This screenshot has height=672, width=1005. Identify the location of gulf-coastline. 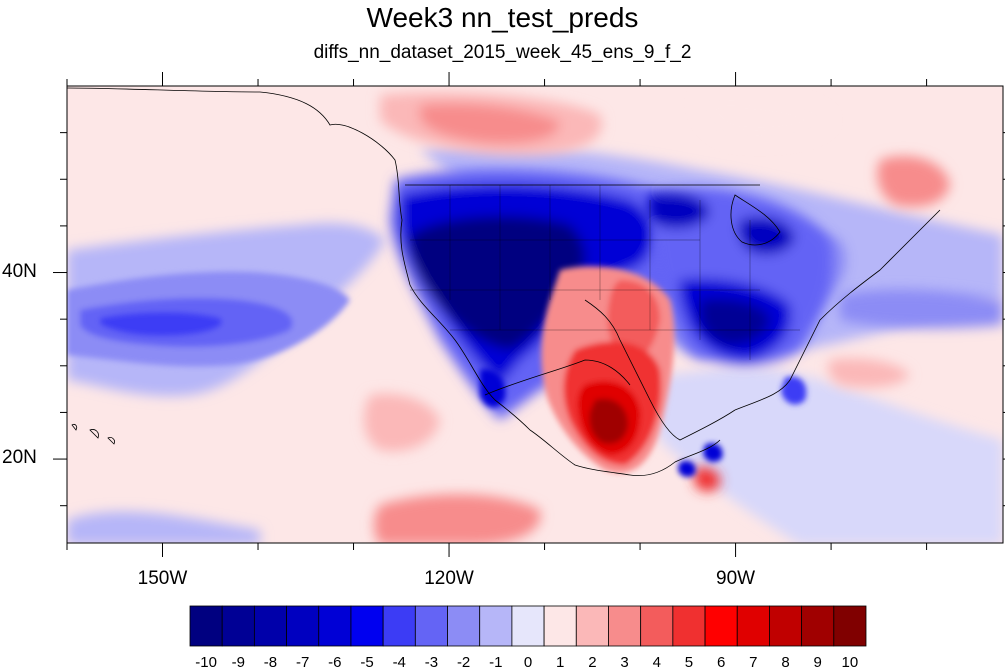
(660, 370).